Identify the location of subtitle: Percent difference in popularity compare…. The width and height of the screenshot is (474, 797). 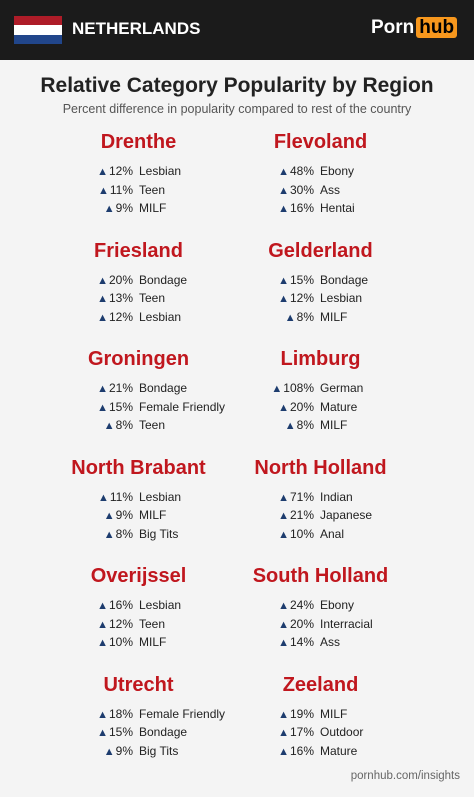
(237, 109).